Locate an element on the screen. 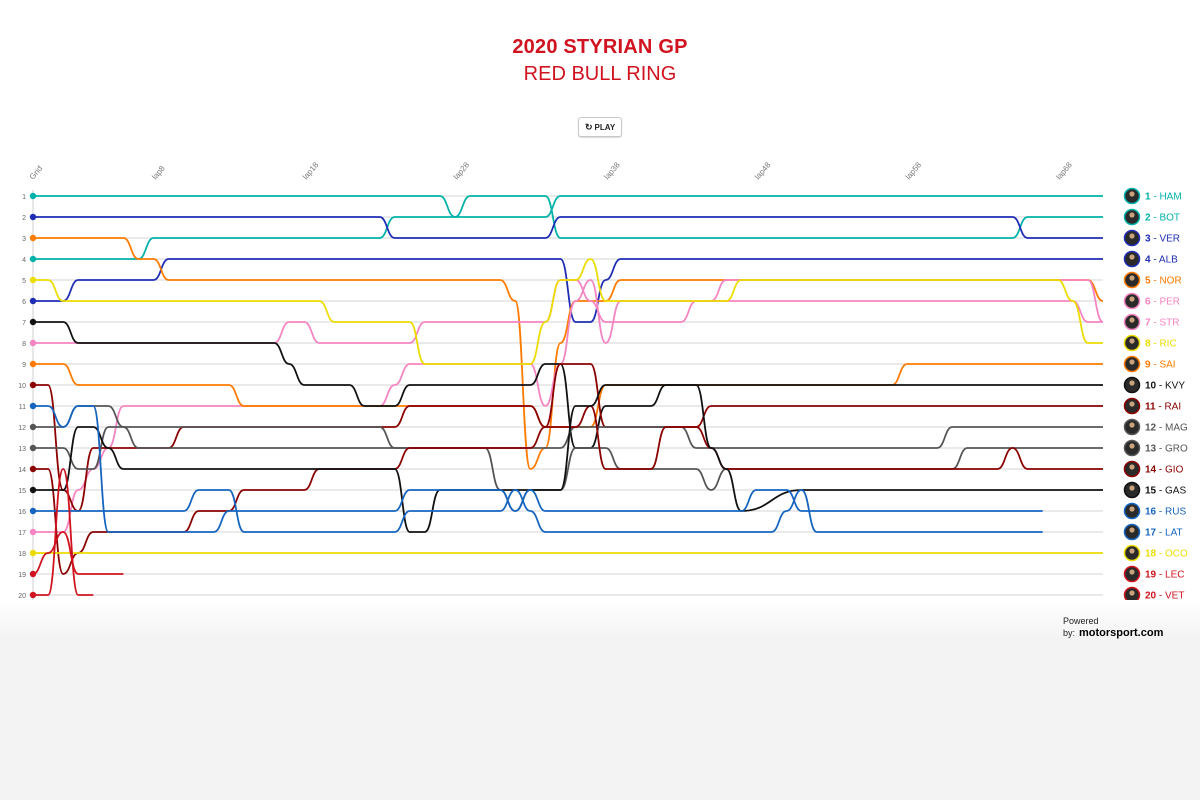  play-button: ↻ PLAY is located at coordinates (600, 127).